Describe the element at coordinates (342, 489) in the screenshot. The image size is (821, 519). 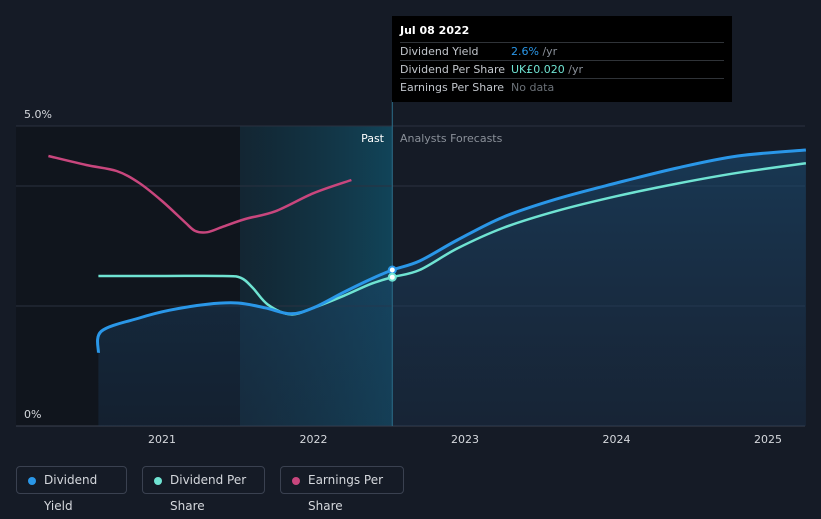
I see `legend-item-earnings-per-share: Earnings Per Share` at that location.